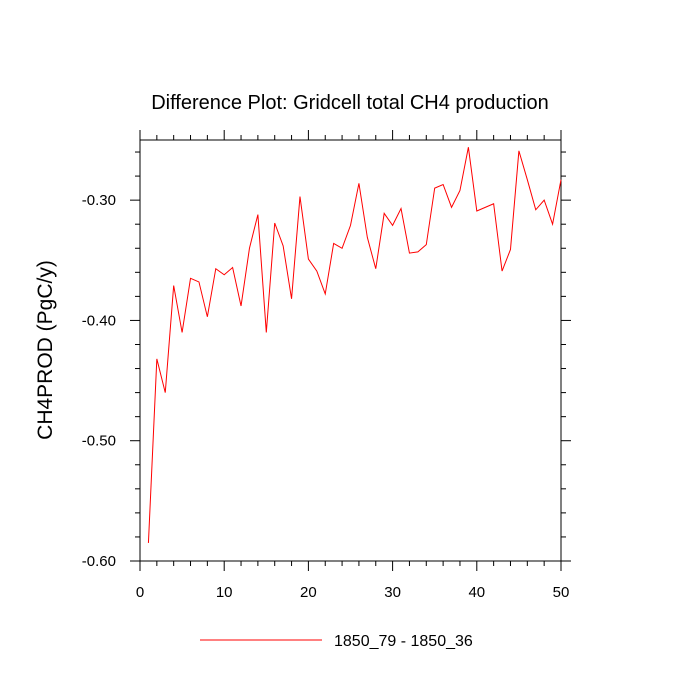  Describe the element at coordinates (140, 592) in the screenshot. I see `x-tick-label: 0` at that location.